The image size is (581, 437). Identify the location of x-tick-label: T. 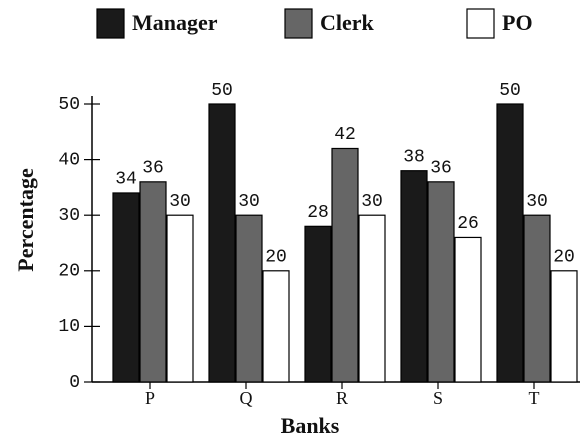
(534, 398).